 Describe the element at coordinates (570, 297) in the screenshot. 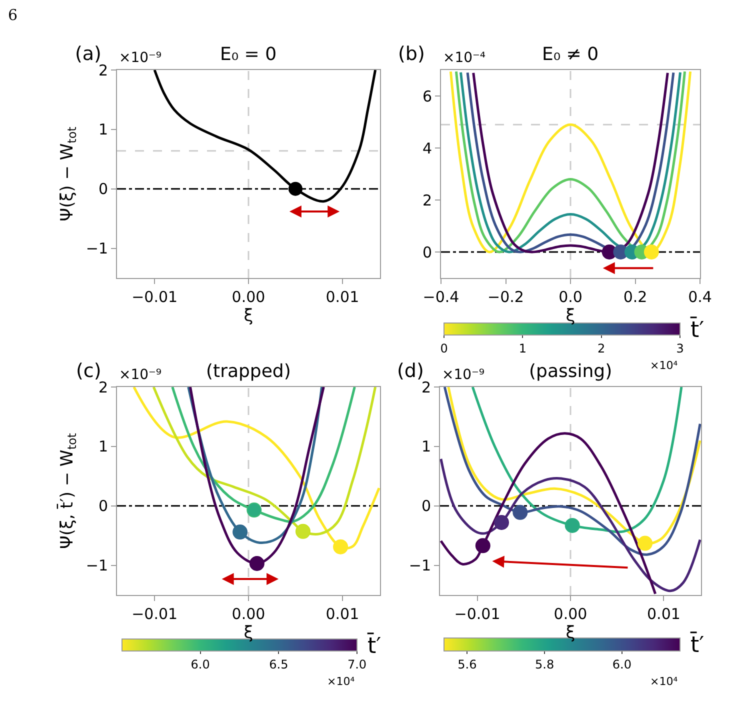

I see `x-tick-label: 0.0` at that location.